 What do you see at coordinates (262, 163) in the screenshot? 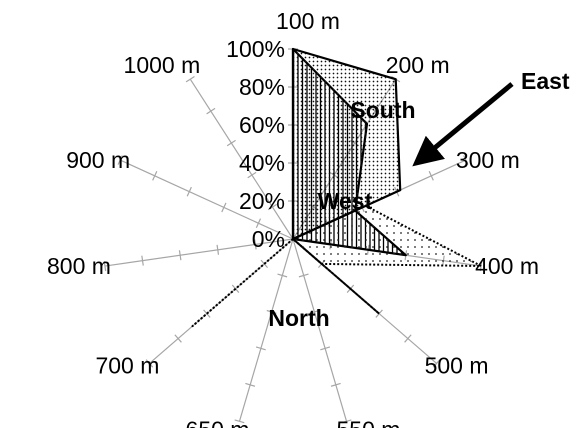
I see `radial-tick-label: 40%` at bounding box center [262, 163].